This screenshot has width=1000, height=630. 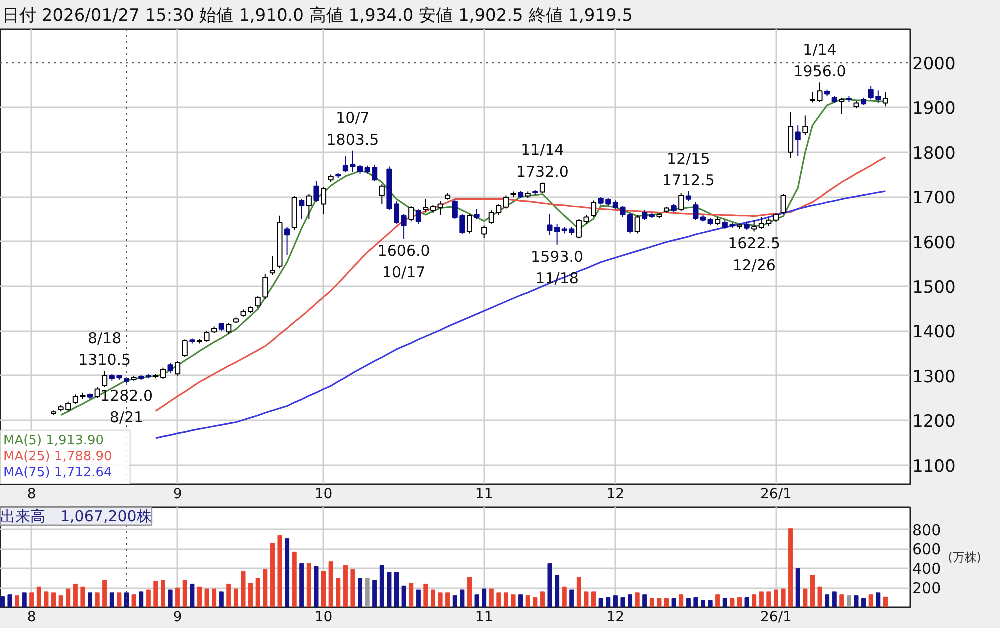 I want to click on x-tick-label: 11, so click(x=484, y=618).